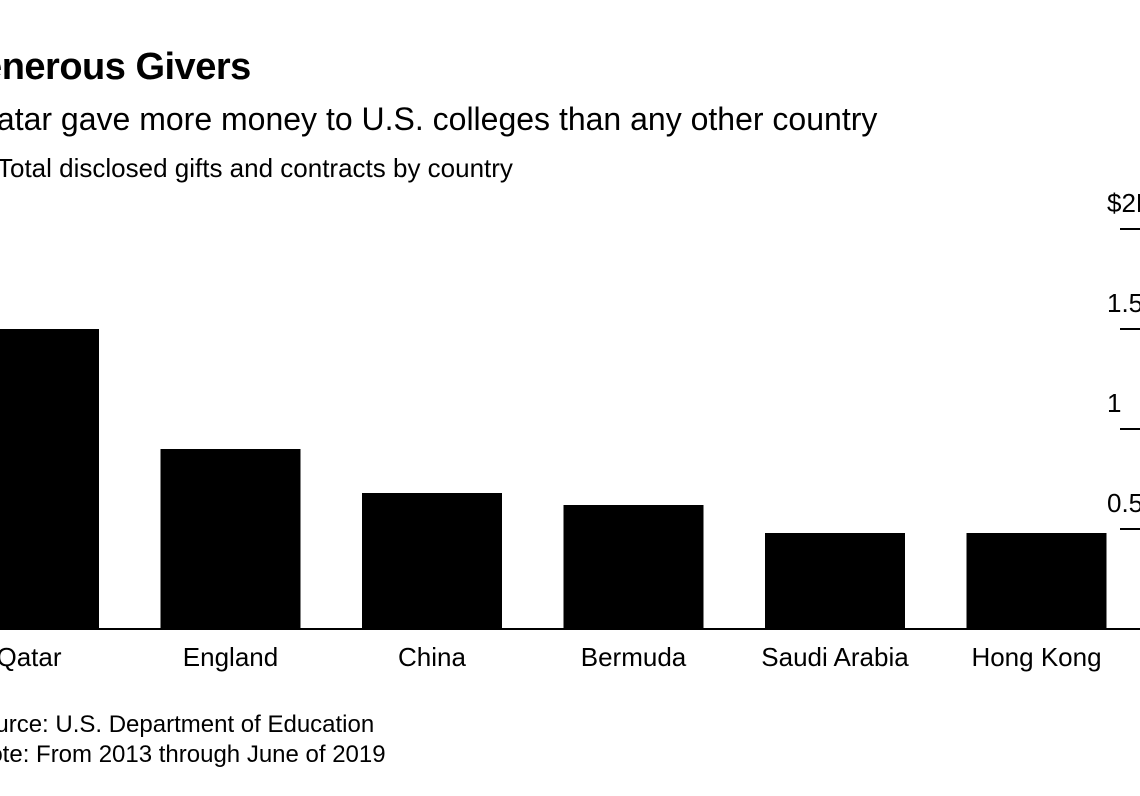  I want to click on x-tick-label: China, so click(432, 657).